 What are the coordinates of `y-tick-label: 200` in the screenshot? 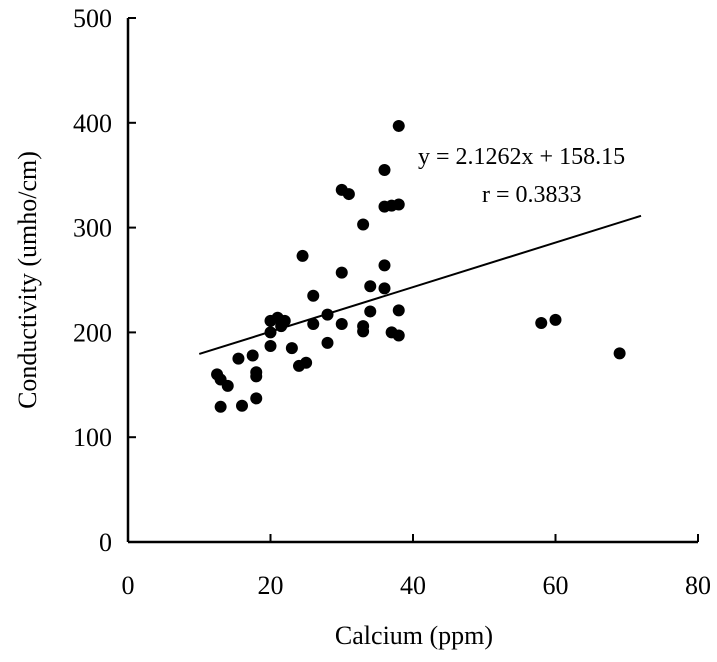 It's located at (92, 332).